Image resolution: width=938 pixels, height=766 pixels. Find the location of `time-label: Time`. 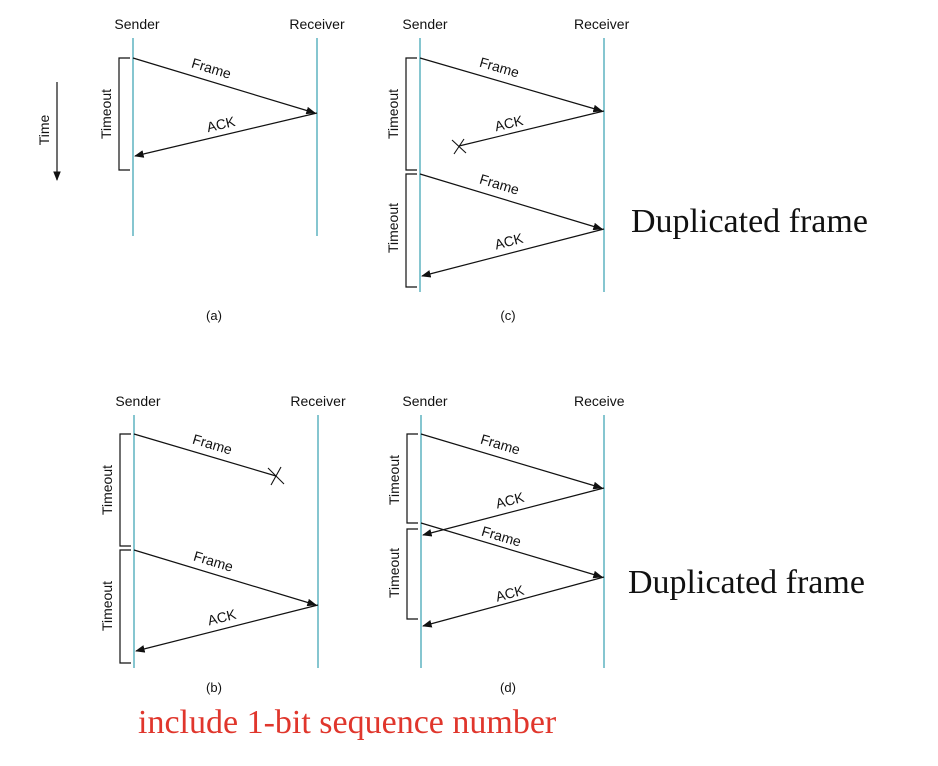

time-label: Time is located at coordinates (44, 129).